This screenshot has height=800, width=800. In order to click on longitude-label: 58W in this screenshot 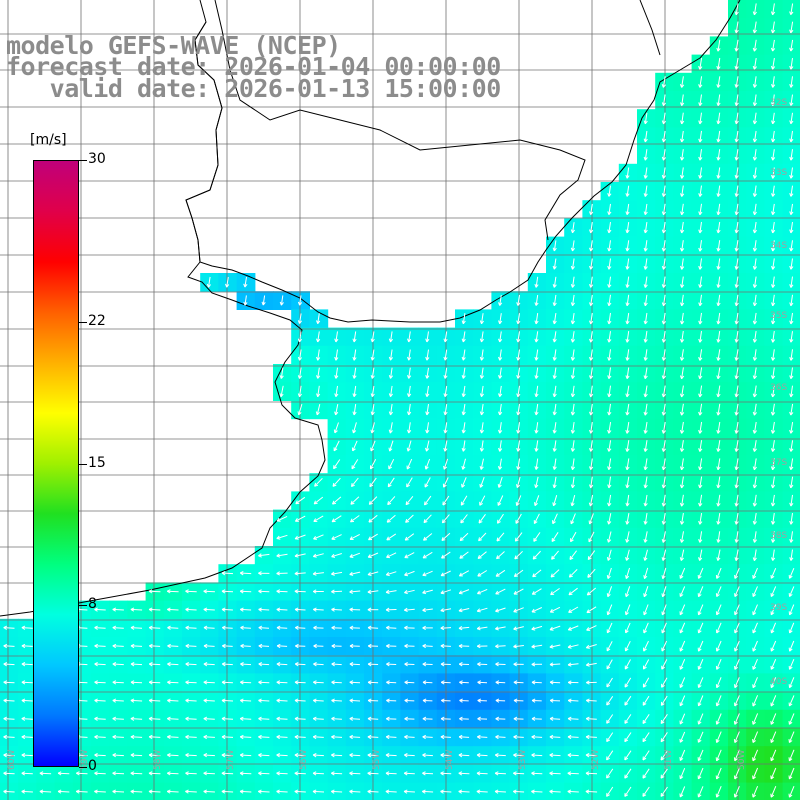, I will do `click(158, 760)`.